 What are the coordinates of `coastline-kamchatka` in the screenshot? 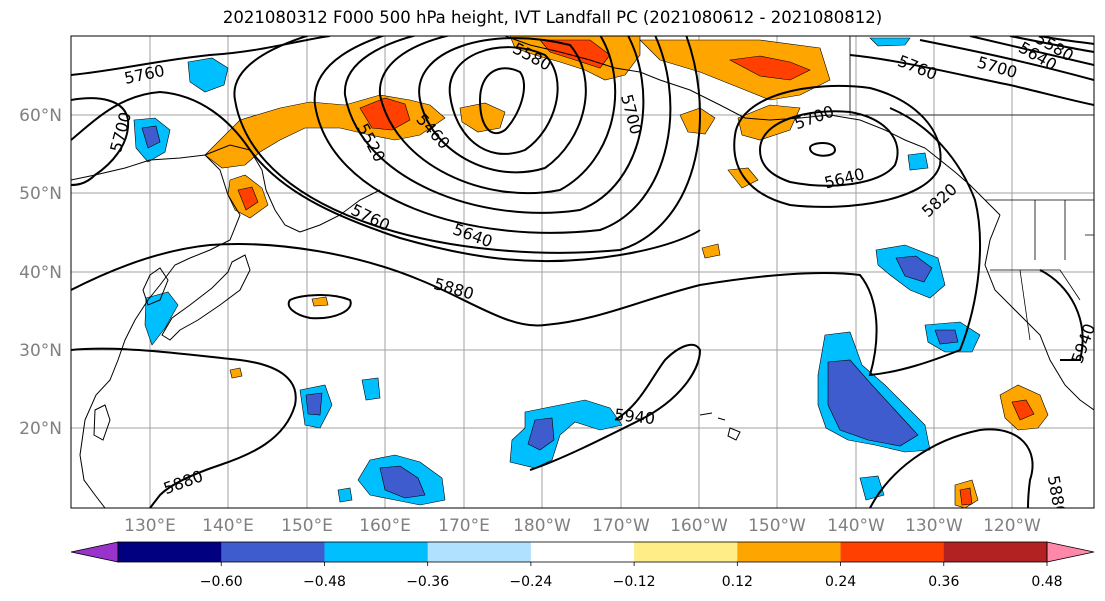 It's located at (252, 188).